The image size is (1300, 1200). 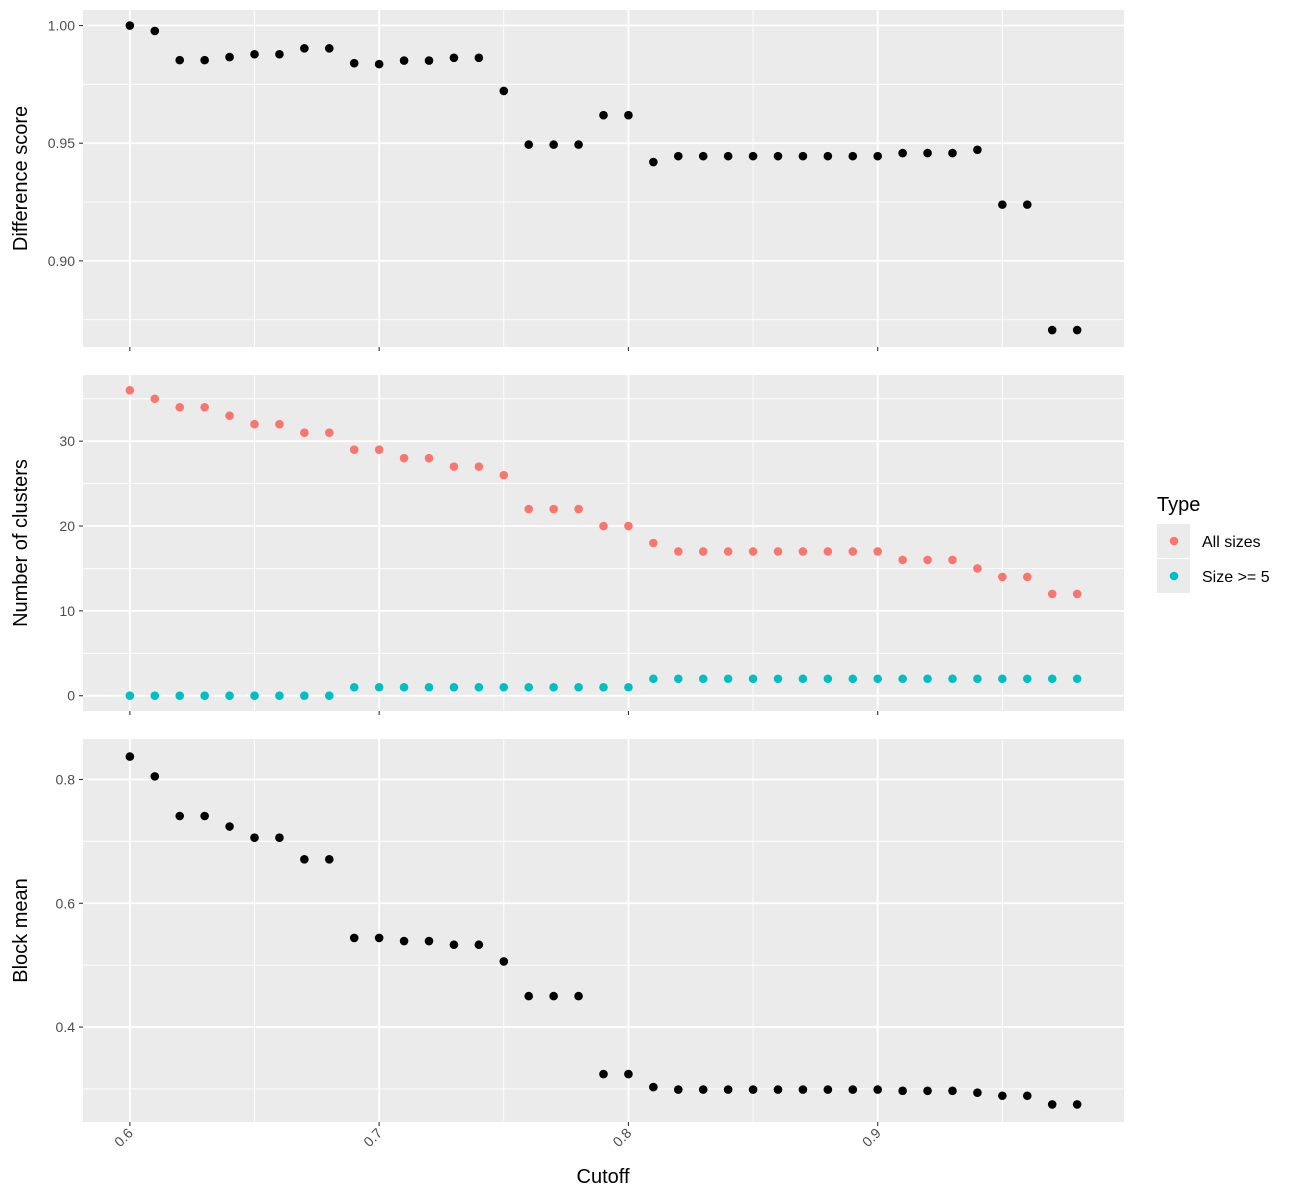 What do you see at coordinates (1174, 541) in the screenshot?
I see `legend-point-all-sizes` at bounding box center [1174, 541].